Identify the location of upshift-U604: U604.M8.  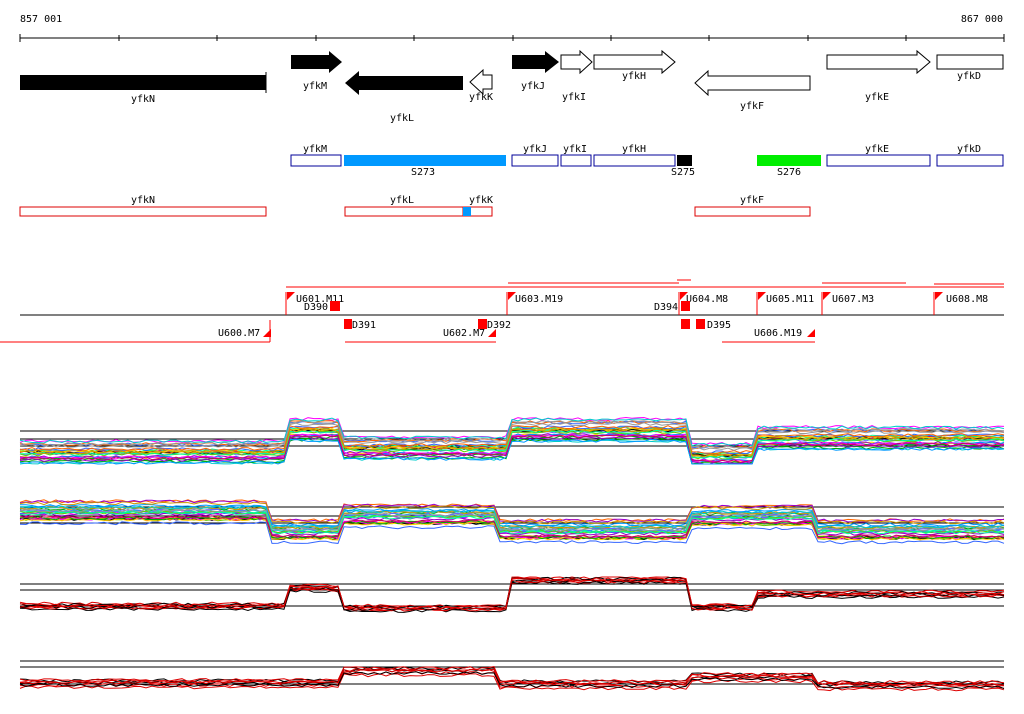
(703, 303).